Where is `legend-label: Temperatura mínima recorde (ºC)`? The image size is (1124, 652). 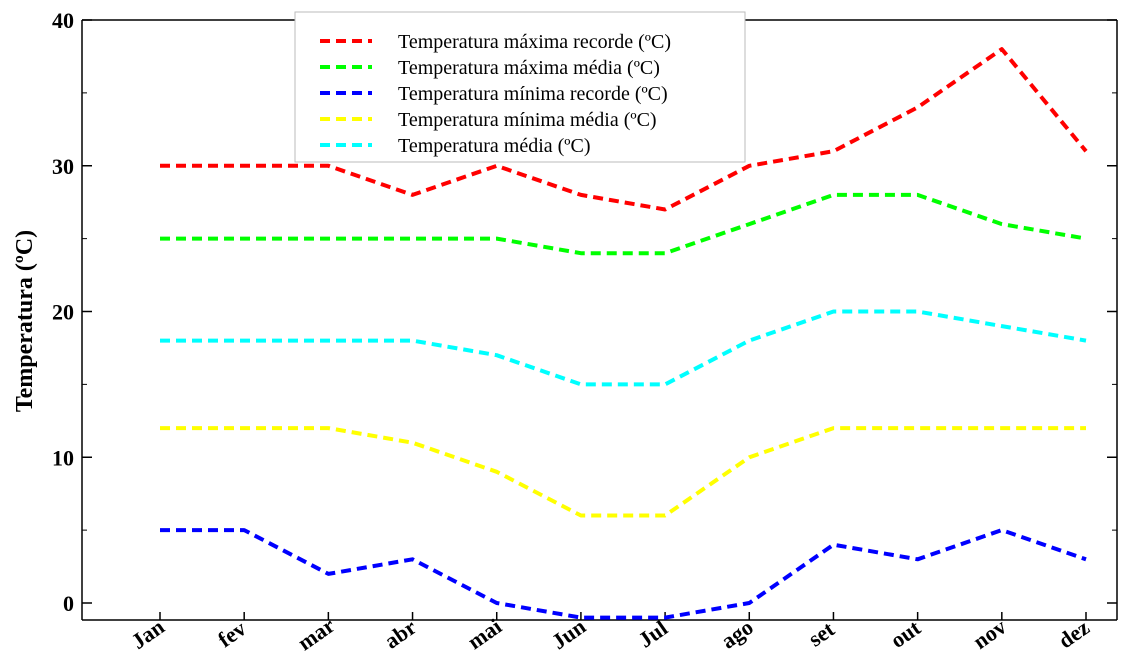
legend-label: Temperatura mínima recorde (ºC) is located at coordinates (533, 94).